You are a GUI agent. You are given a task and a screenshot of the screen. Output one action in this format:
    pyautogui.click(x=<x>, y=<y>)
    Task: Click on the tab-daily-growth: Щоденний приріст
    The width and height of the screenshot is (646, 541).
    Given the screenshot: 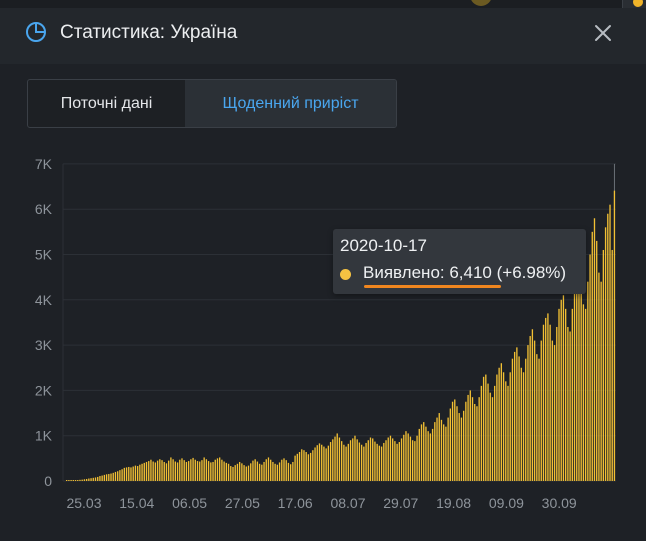 What is the action you would take?
    pyautogui.click(x=290, y=103)
    